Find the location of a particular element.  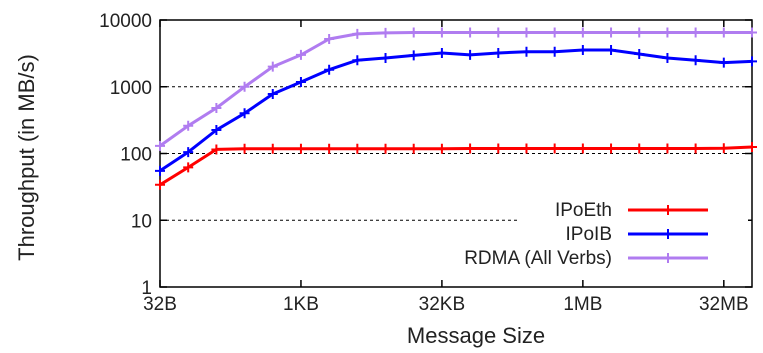

y-tick-label: 100 is located at coordinates (136, 155).